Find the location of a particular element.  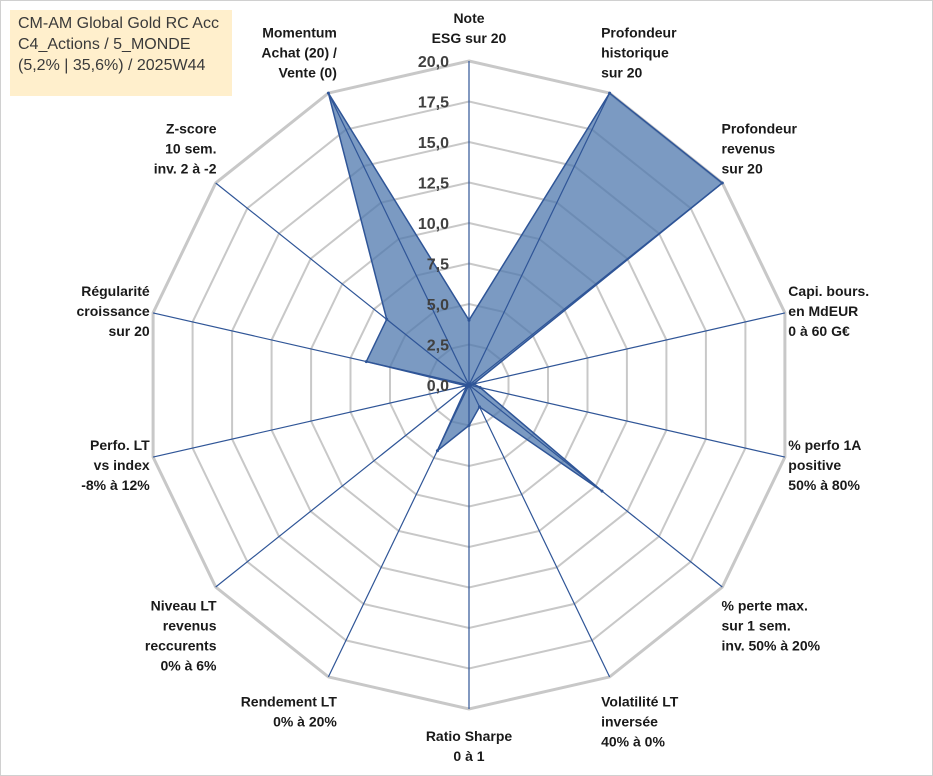

axis-label-line: Achat (20) / is located at coordinates (299, 52).